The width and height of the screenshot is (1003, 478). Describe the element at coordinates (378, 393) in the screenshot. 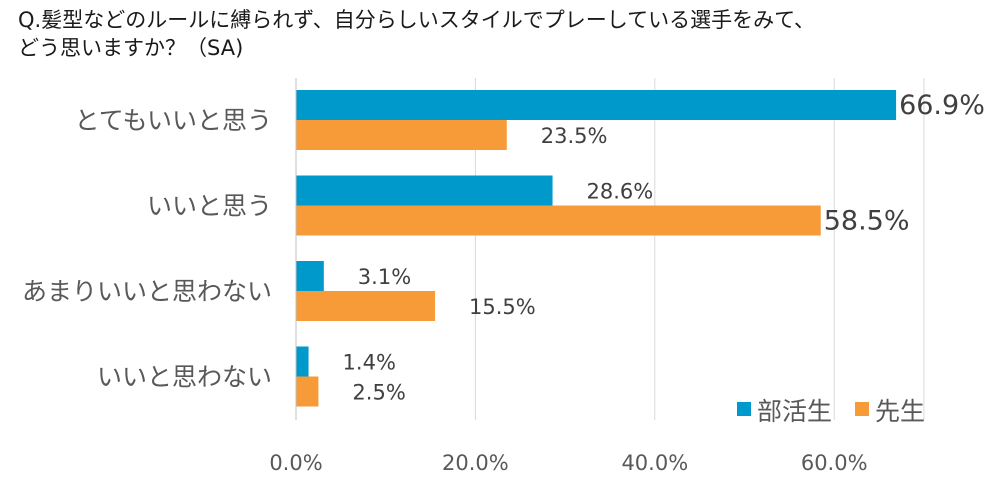

I see `data-label: 2.5%` at that location.